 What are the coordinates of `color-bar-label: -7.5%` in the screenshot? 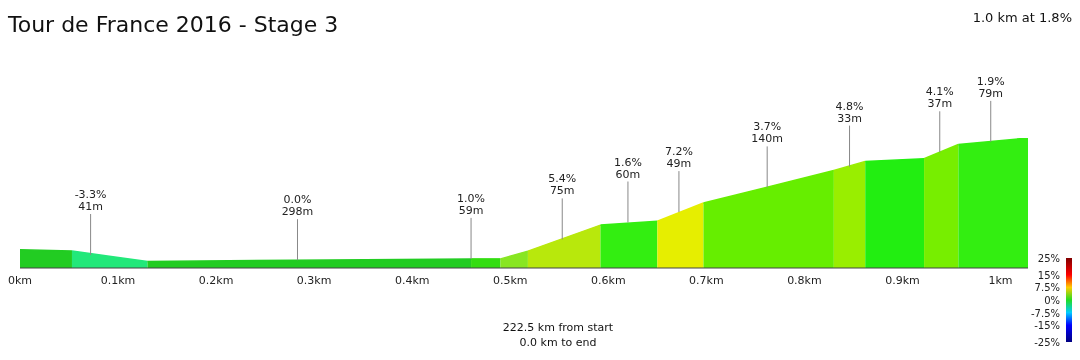 It's located at (1045, 313).